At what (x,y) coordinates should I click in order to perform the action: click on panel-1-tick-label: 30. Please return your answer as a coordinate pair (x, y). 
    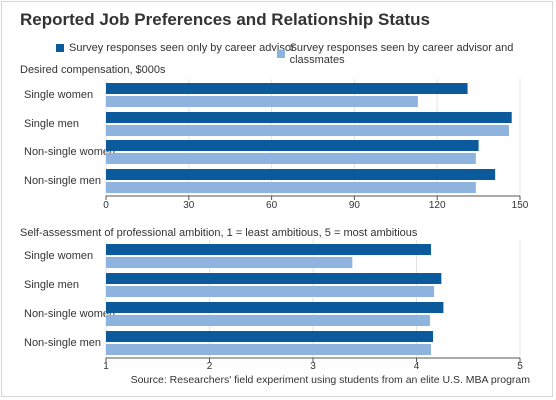
    Looking at the image, I should click on (189, 205).